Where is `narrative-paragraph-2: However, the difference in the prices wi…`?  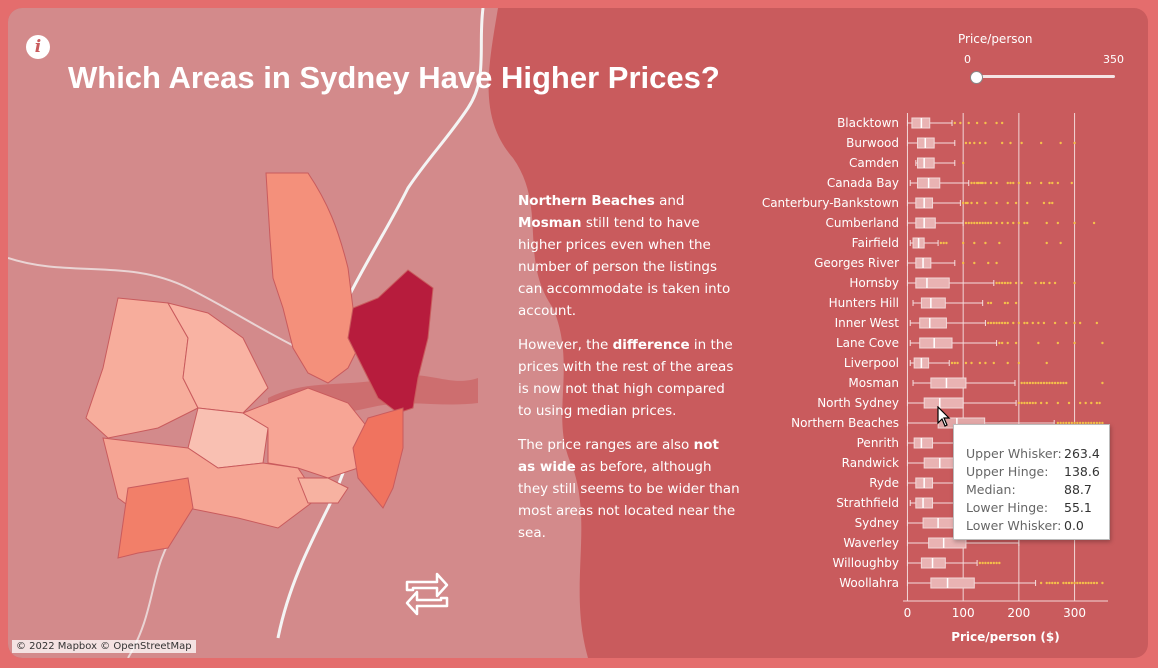
narrative-paragraph-2: However, the difference in the prices wi… is located at coordinates (626, 378).